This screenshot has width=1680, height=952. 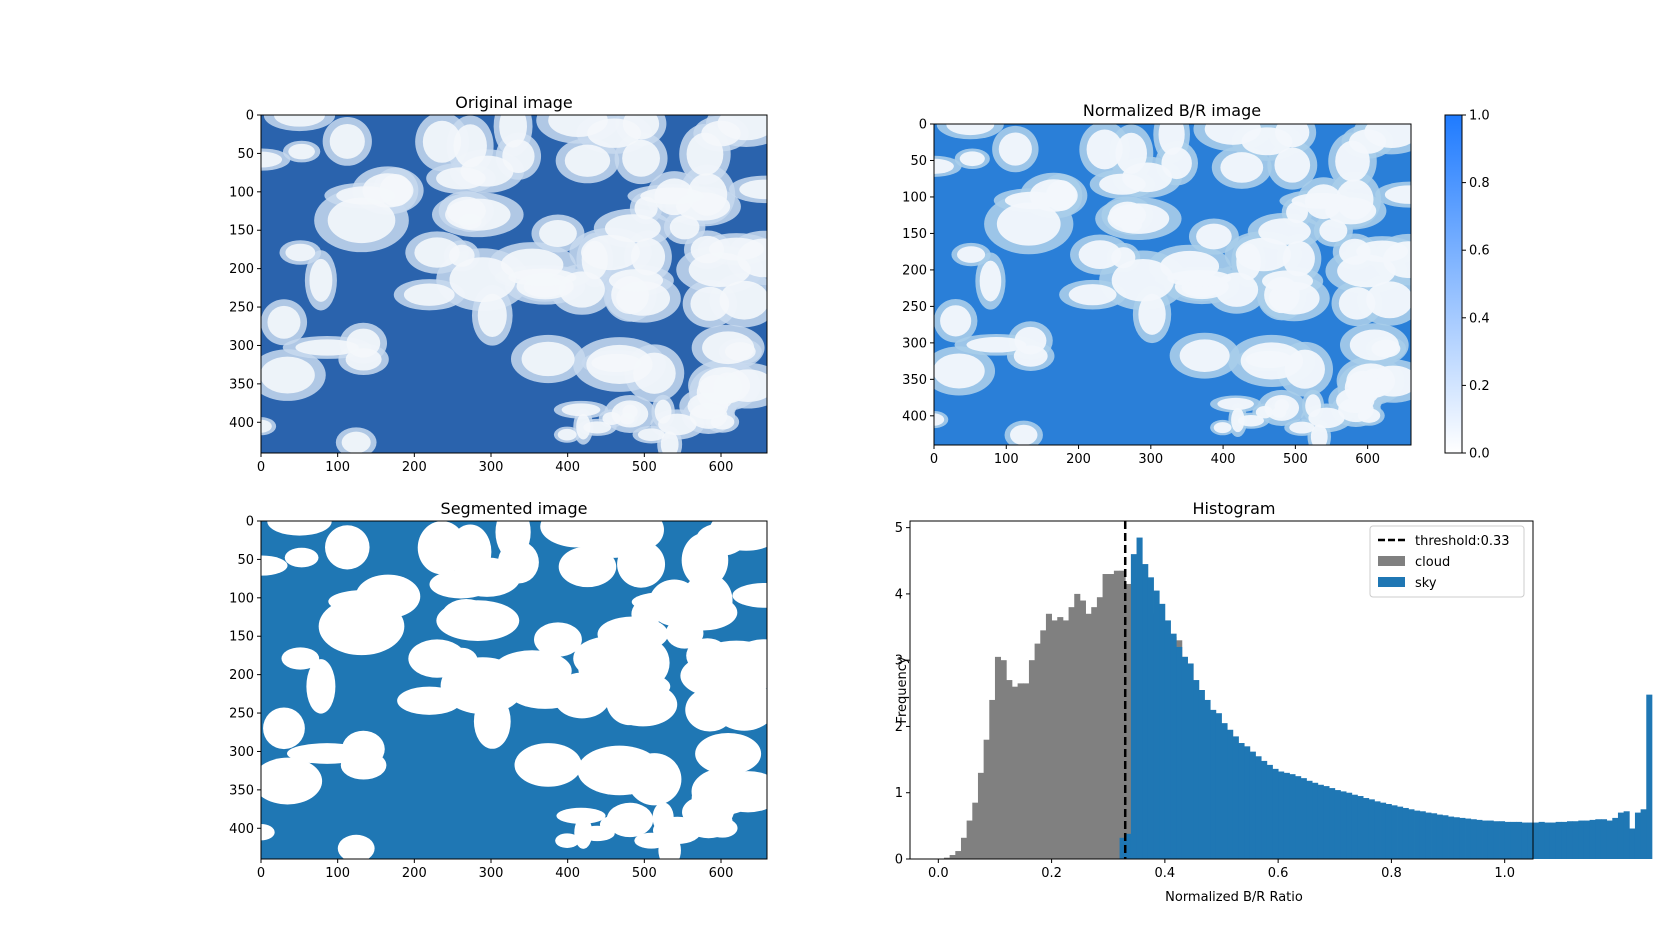 What do you see at coordinates (241, 637) in the screenshot?
I see `ax2-ytick-label: 150` at bounding box center [241, 637].